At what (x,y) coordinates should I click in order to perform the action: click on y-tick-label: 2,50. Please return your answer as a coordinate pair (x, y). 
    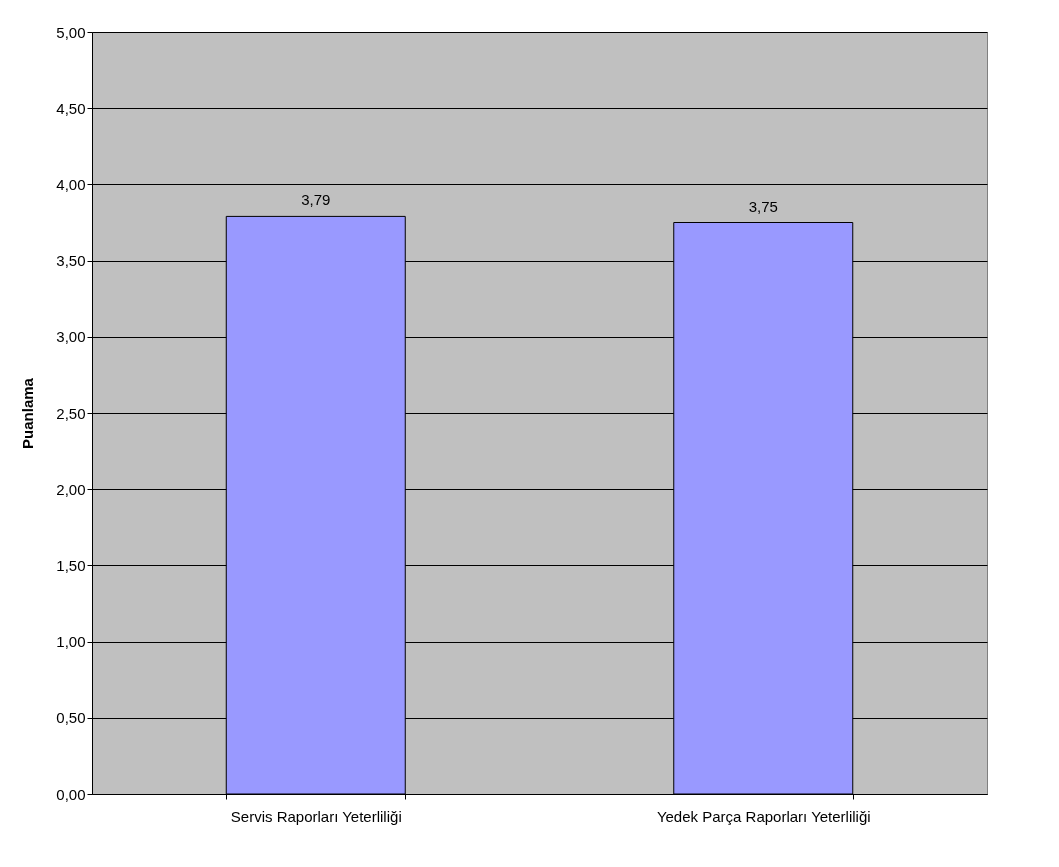
    Looking at the image, I should click on (71, 413).